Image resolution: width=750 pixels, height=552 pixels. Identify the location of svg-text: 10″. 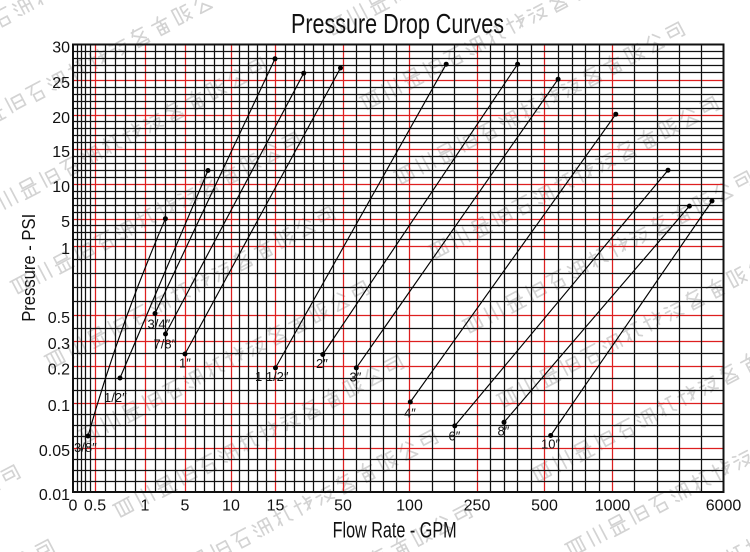
(550, 444).